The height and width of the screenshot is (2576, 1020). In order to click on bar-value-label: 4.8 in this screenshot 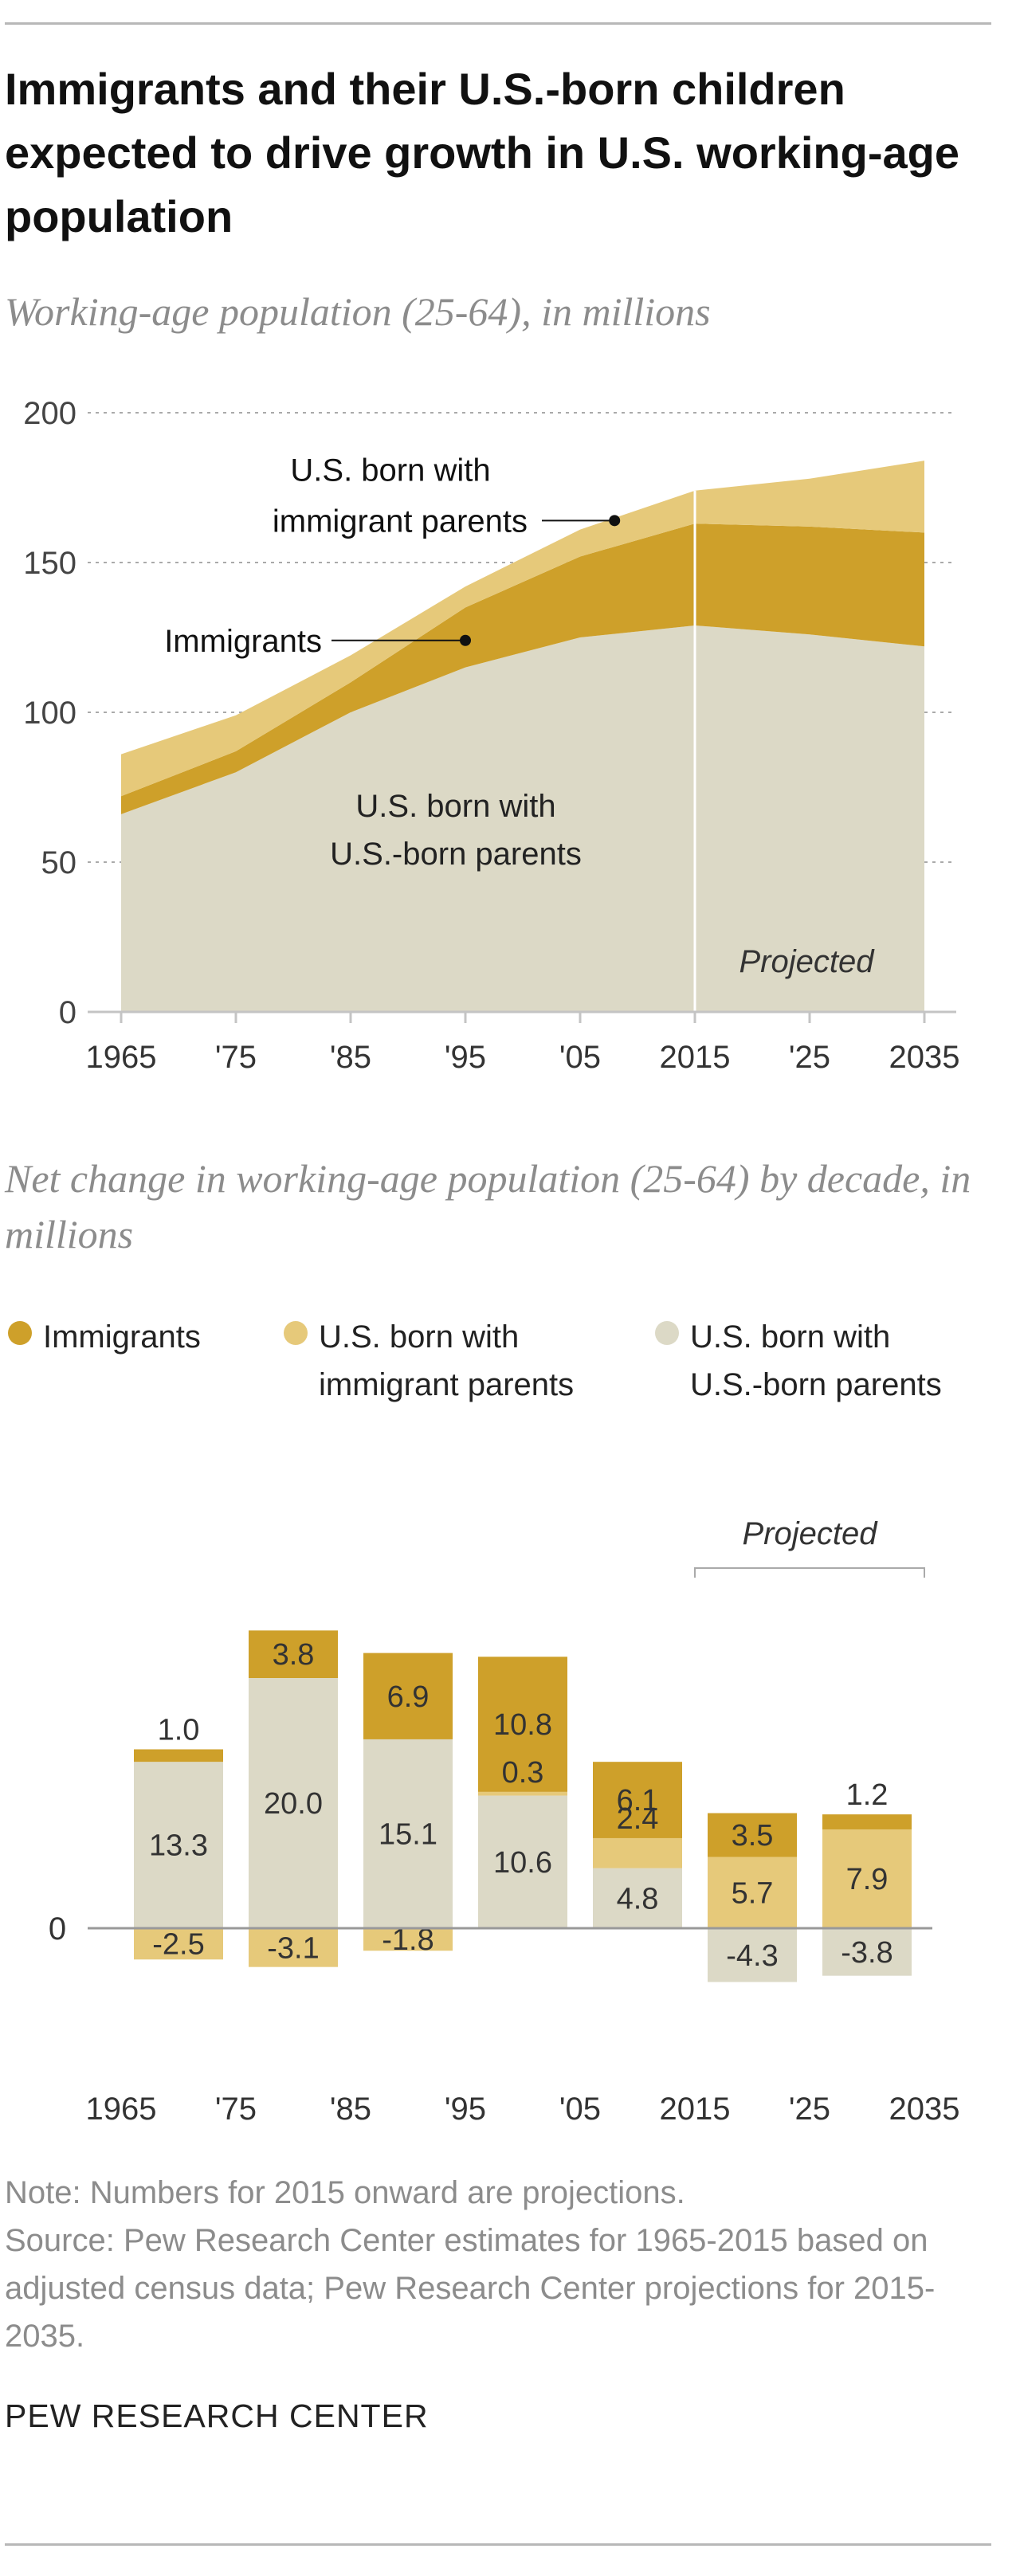, I will do `click(638, 1899)`.